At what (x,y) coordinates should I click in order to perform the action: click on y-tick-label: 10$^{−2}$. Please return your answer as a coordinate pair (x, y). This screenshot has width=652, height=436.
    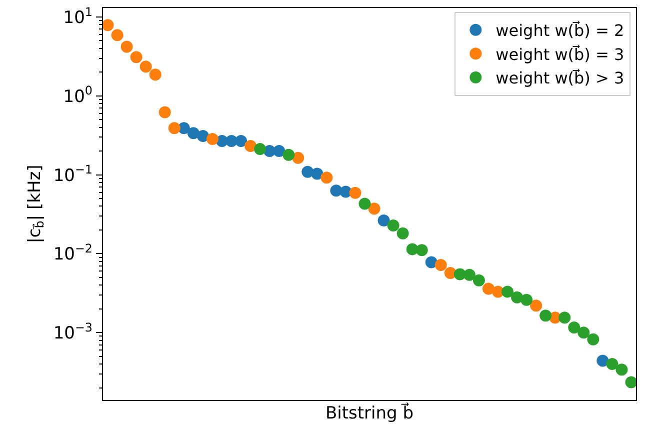
    Looking at the image, I should click on (72, 253).